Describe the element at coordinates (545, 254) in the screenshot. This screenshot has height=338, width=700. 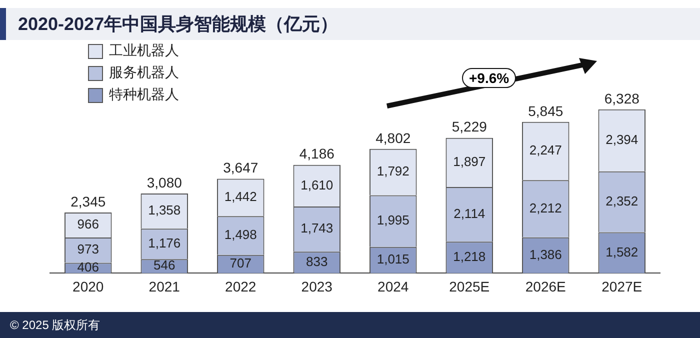
I see `data-label: 1,386` at that location.